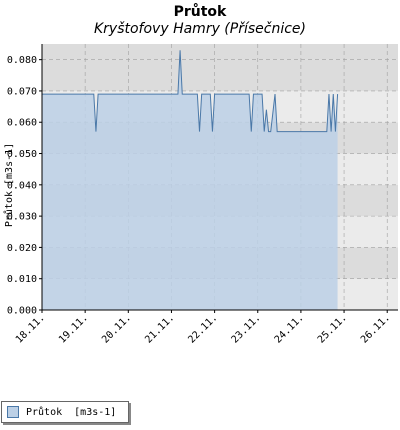 This screenshot has height=430, width=400. What do you see at coordinates (116, 328) in the screenshot?
I see `x-tick-label: 20.11.` at bounding box center [116, 328].